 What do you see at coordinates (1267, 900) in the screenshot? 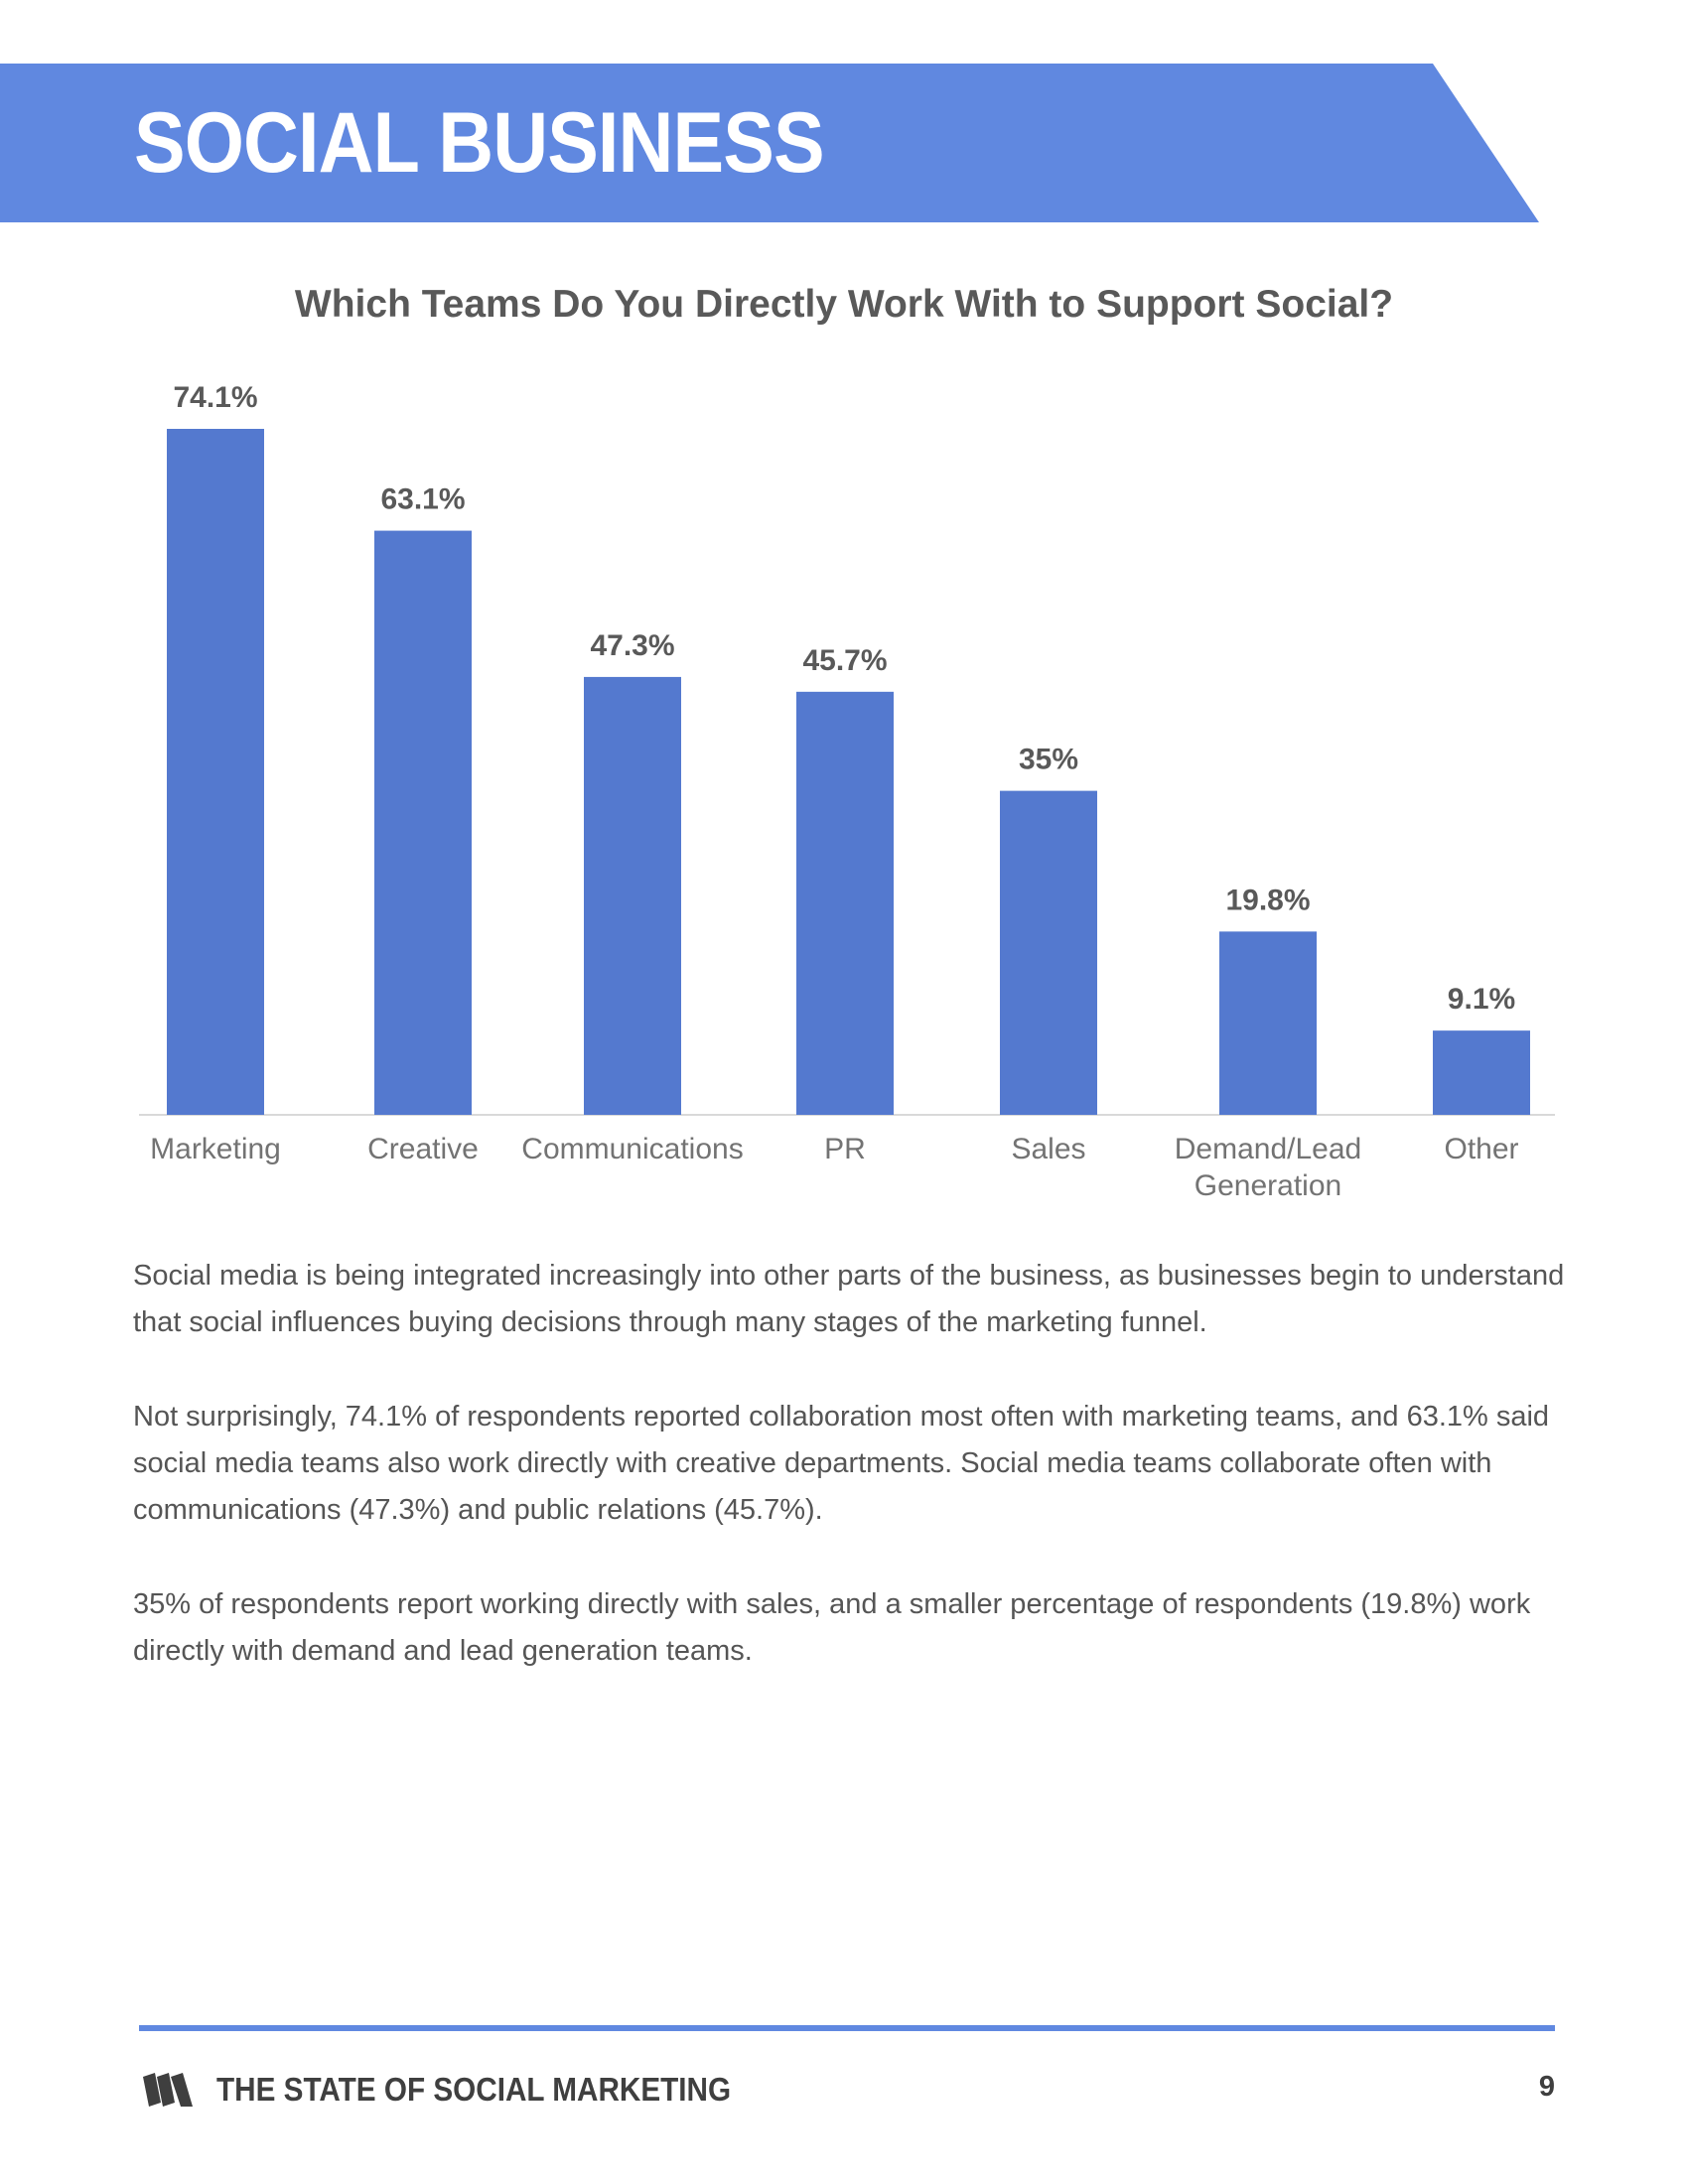
I see `data-label-5: 19.8%` at bounding box center [1267, 900].